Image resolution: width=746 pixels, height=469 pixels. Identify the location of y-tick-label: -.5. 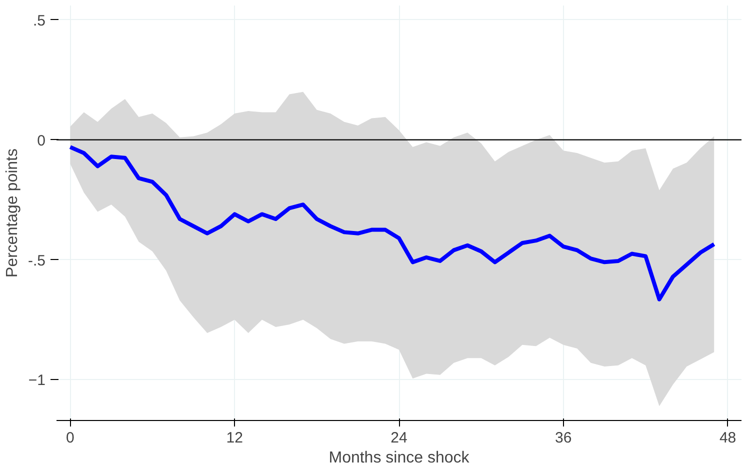
(37, 261).